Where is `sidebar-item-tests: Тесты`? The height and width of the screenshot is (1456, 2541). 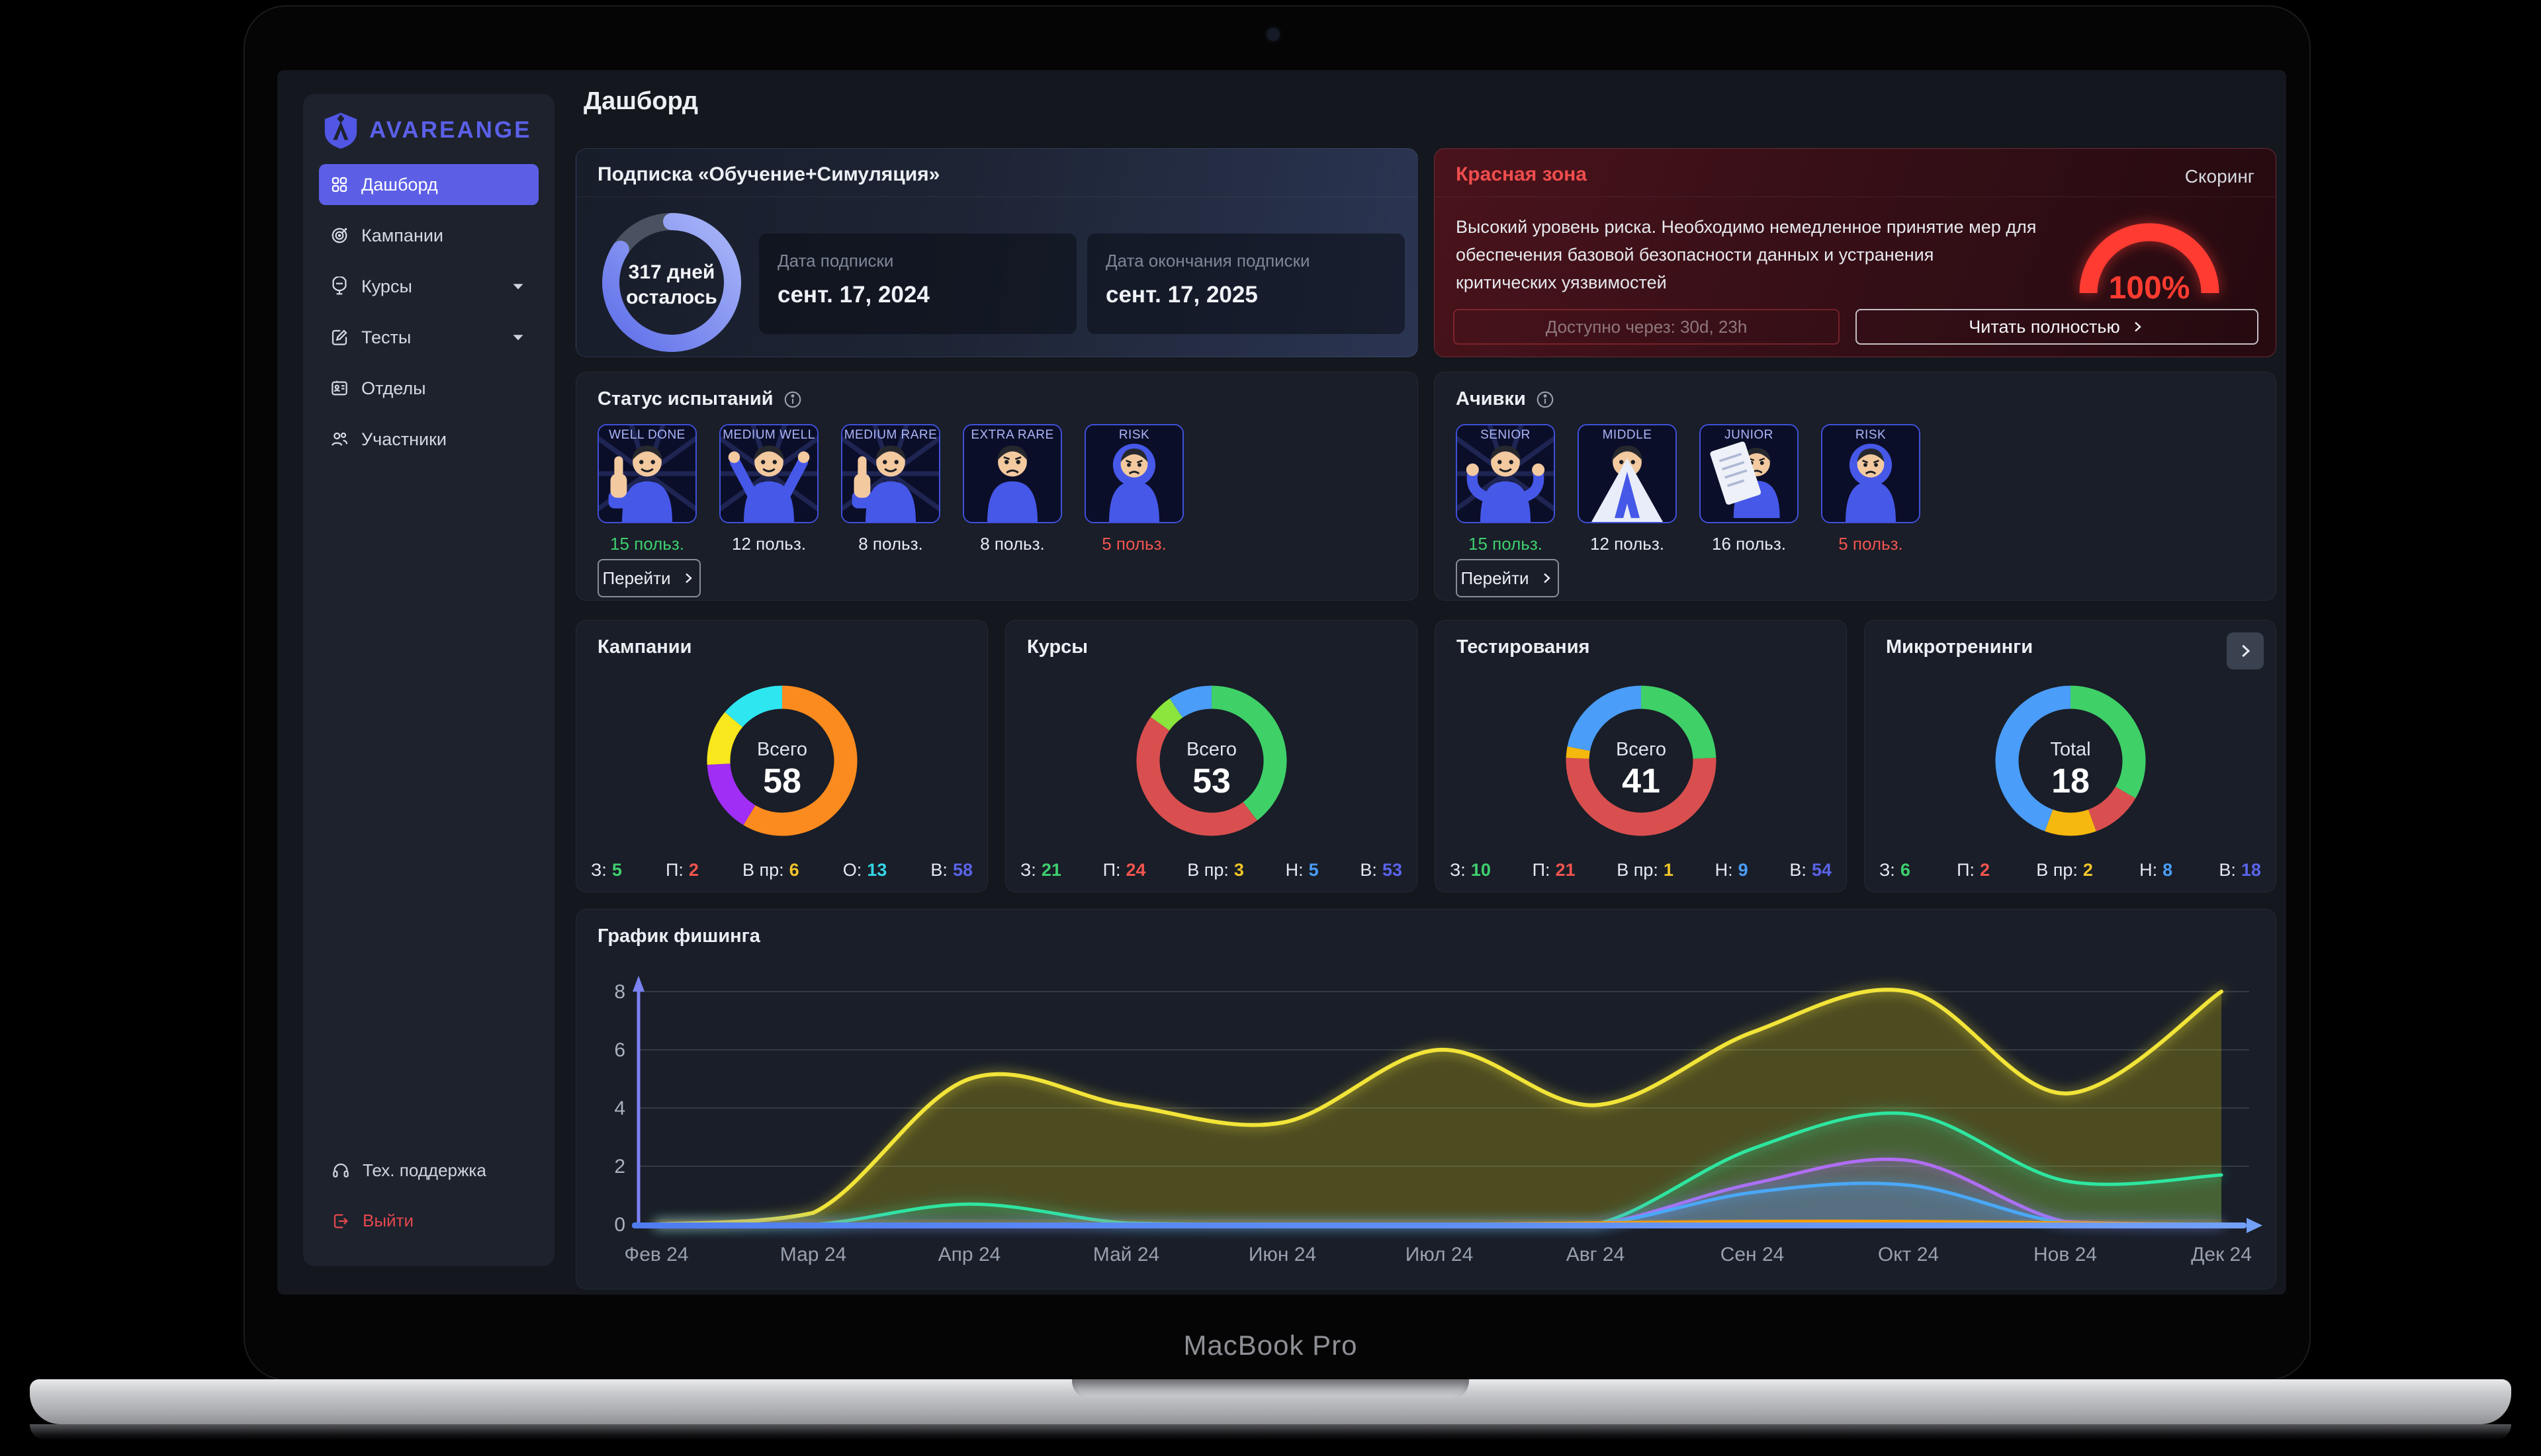 sidebar-item-tests: Тесты is located at coordinates (429, 337).